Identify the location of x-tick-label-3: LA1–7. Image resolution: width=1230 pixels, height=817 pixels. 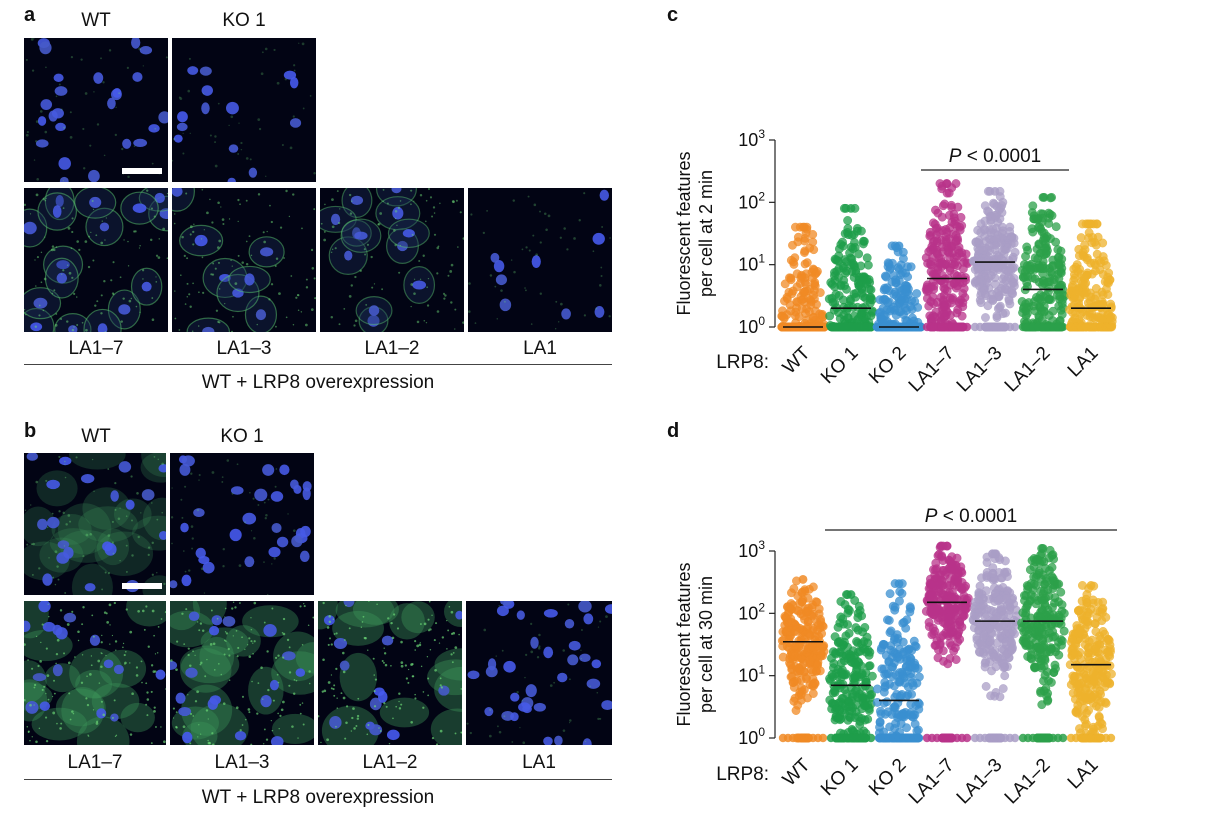
(932, 782).